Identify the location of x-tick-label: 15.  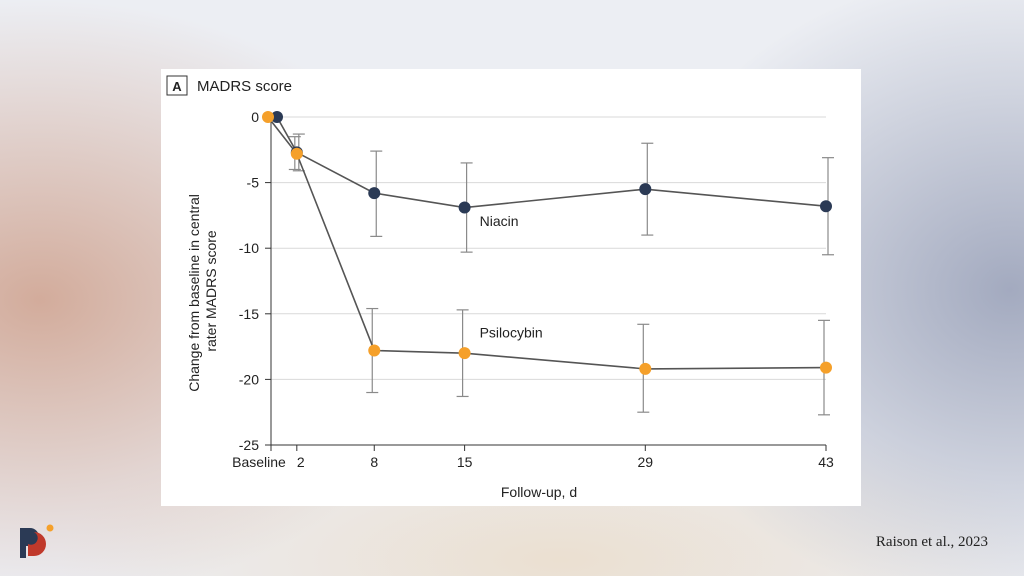
(465, 462).